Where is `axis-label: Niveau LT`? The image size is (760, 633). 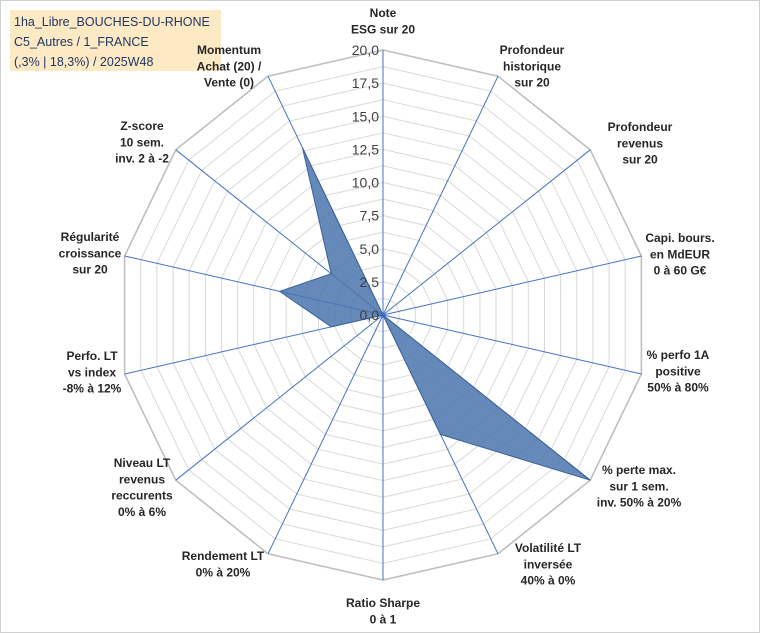 axis-label: Niveau LT is located at coordinates (142, 463).